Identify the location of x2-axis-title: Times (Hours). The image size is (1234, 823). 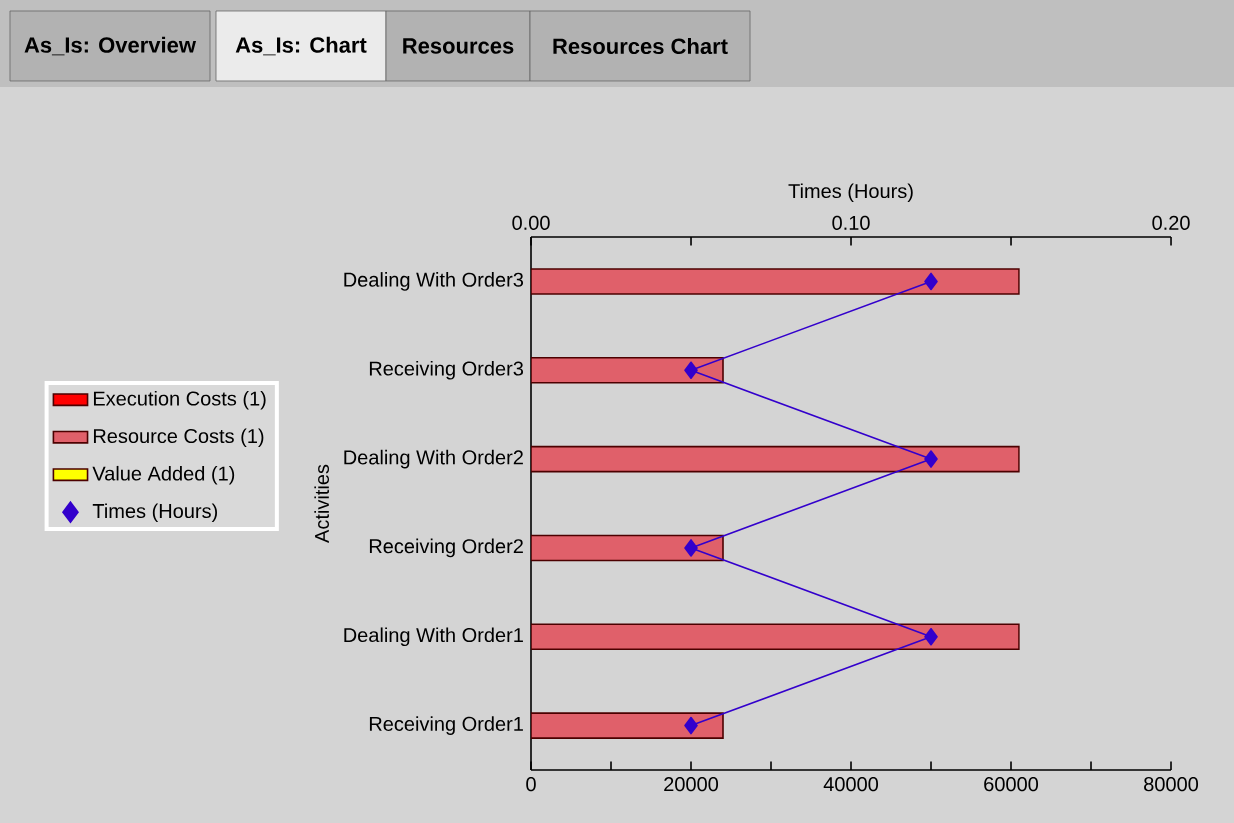
(850, 193).